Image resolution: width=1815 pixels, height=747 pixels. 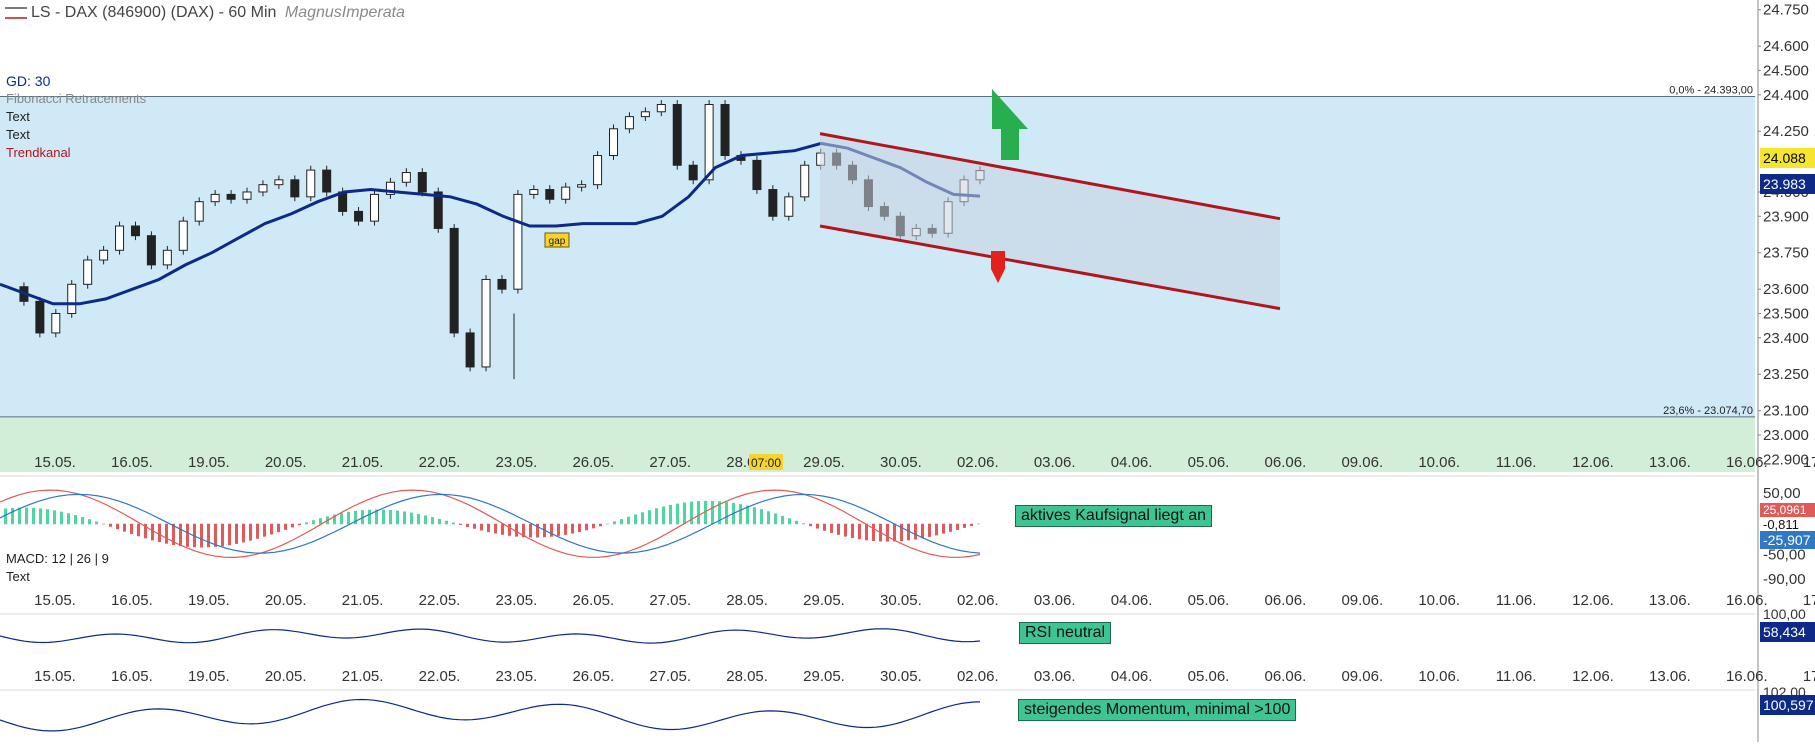 What do you see at coordinates (593, 600) in the screenshot?
I see `date-tick-label: 26.05.` at bounding box center [593, 600].